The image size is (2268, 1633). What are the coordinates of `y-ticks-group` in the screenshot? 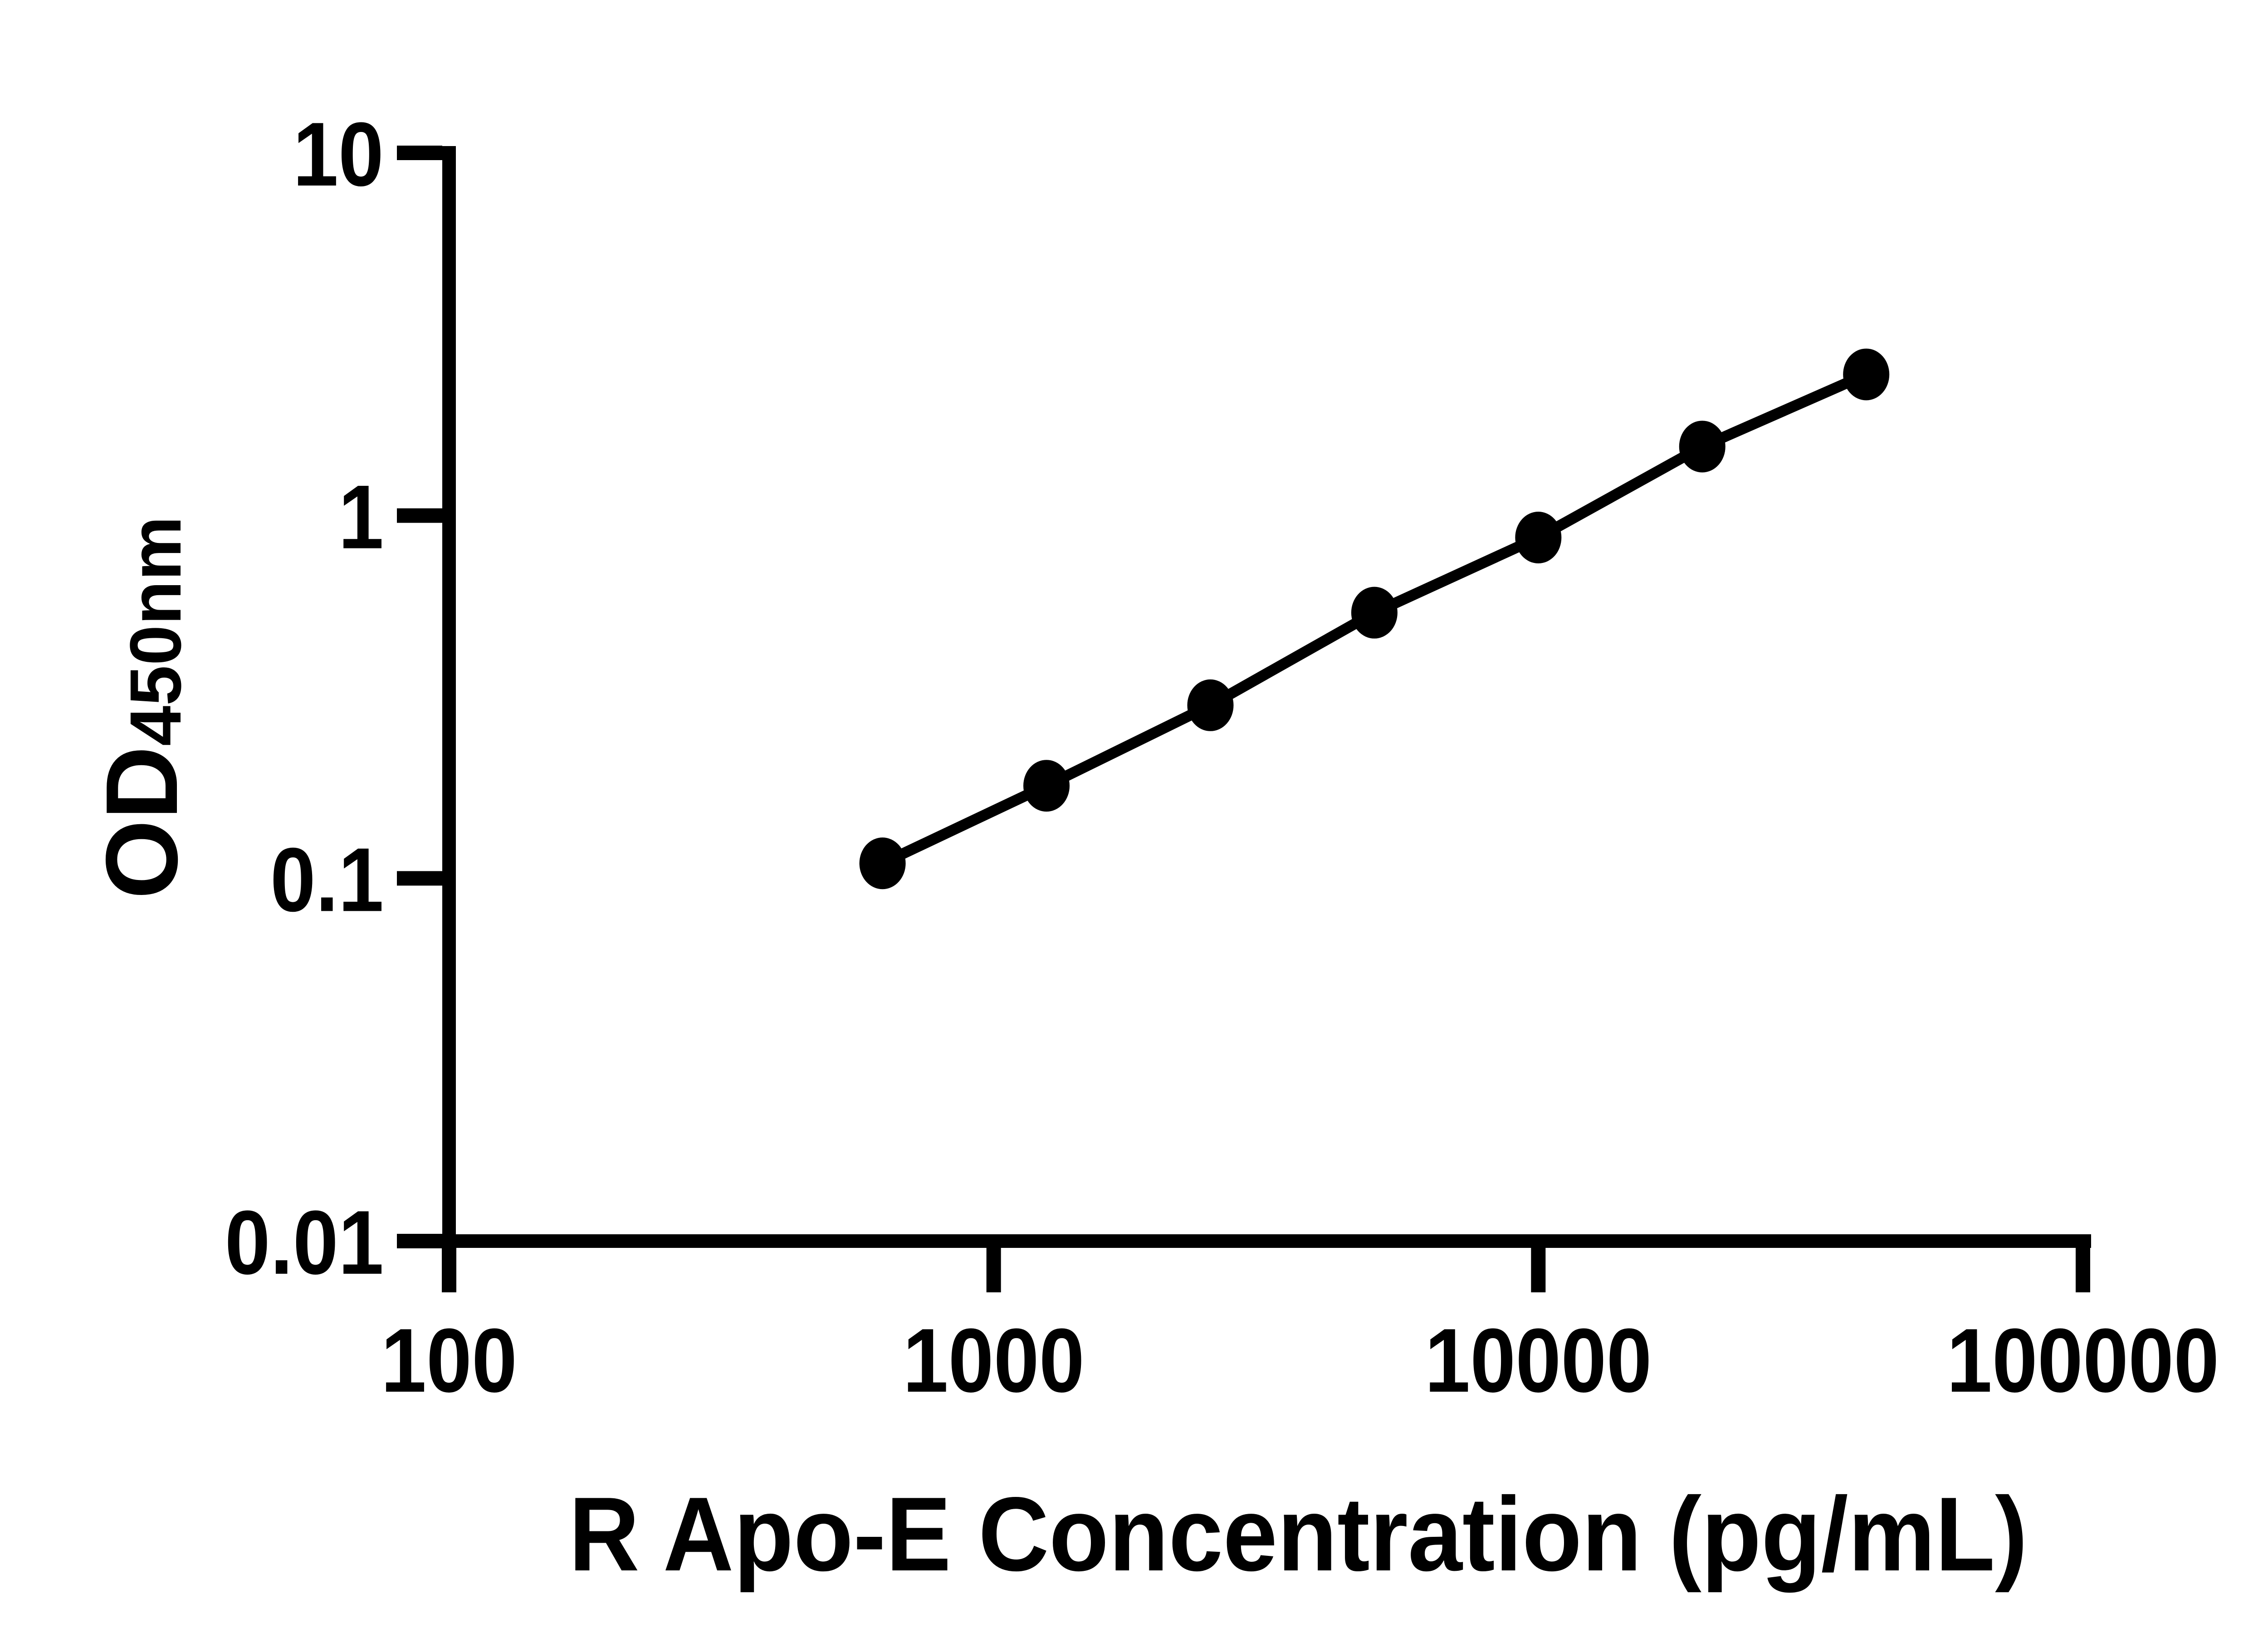 It's located at (420, 697).